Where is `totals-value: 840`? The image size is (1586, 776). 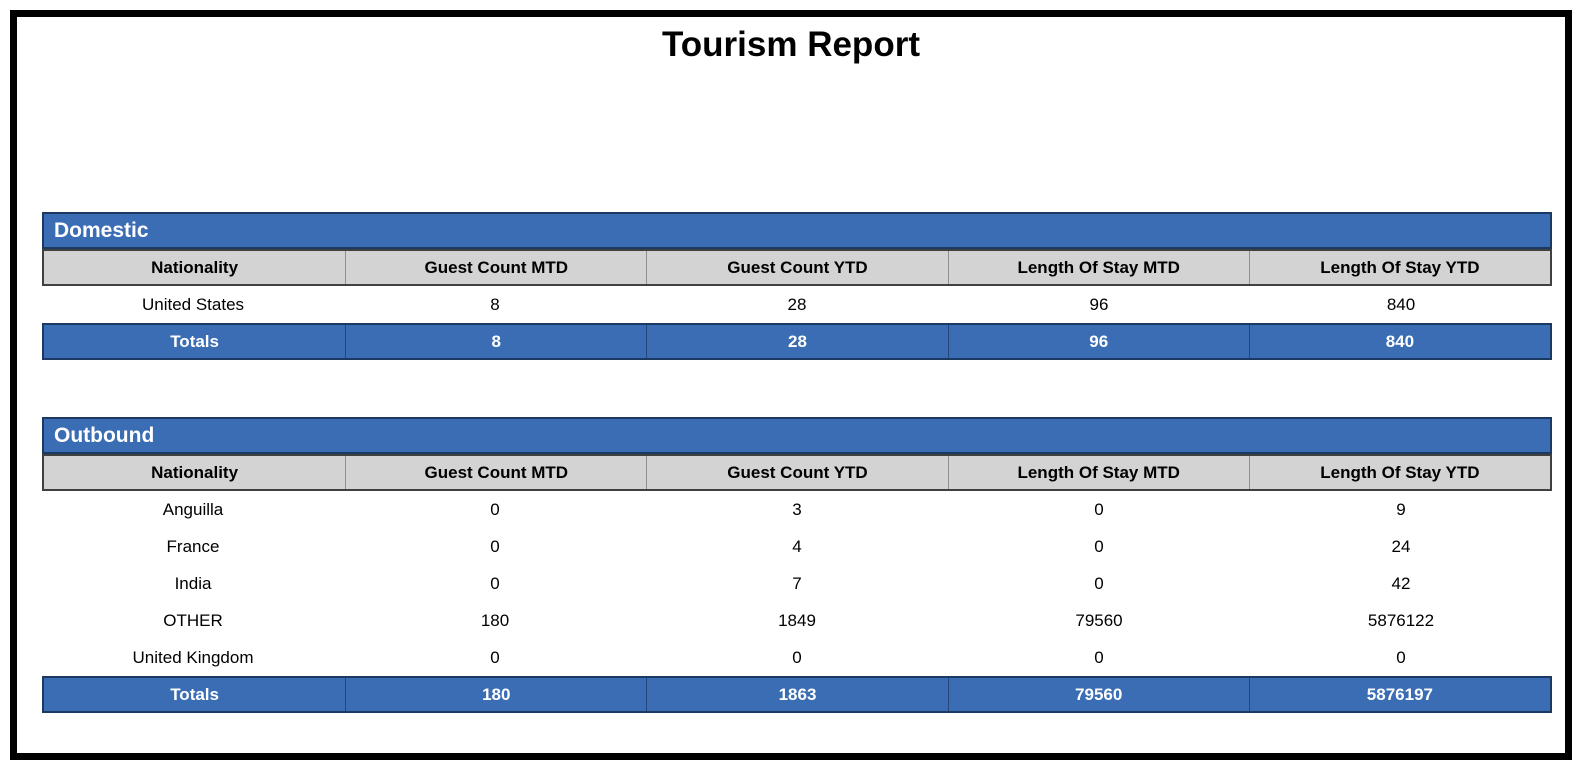
totals-value: 840 is located at coordinates (1399, 341).